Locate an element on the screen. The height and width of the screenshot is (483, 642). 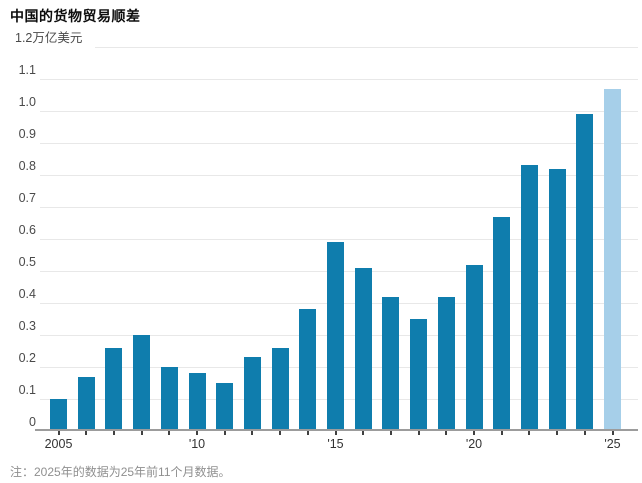
x-axis-label-2005: 2005 is located at coordinates (58, 444).